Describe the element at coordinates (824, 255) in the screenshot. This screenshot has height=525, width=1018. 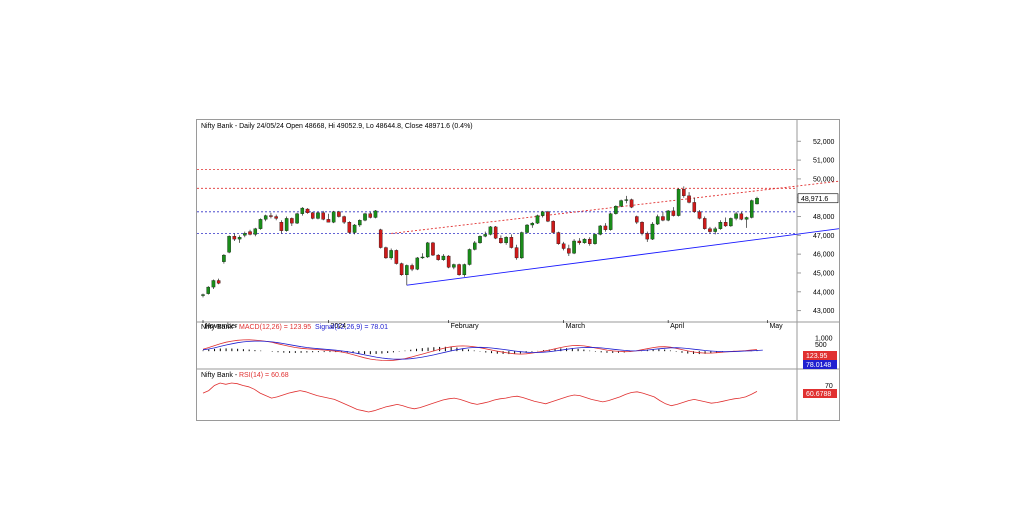
I see `y-tick-label: 46,000` at that location.